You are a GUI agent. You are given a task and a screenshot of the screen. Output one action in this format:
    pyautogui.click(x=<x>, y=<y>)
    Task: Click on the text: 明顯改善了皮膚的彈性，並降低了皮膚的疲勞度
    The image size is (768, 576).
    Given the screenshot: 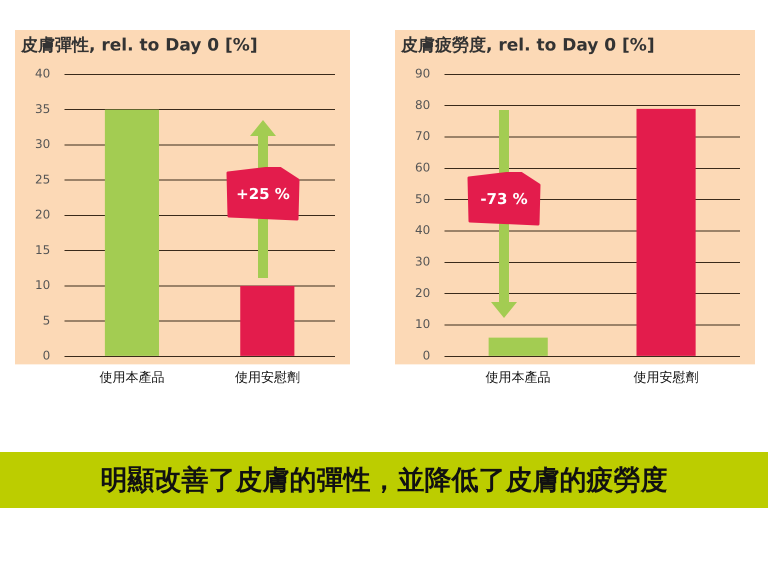 What is the action you would take?
    pyautogui.click(x=384, y=481)
    